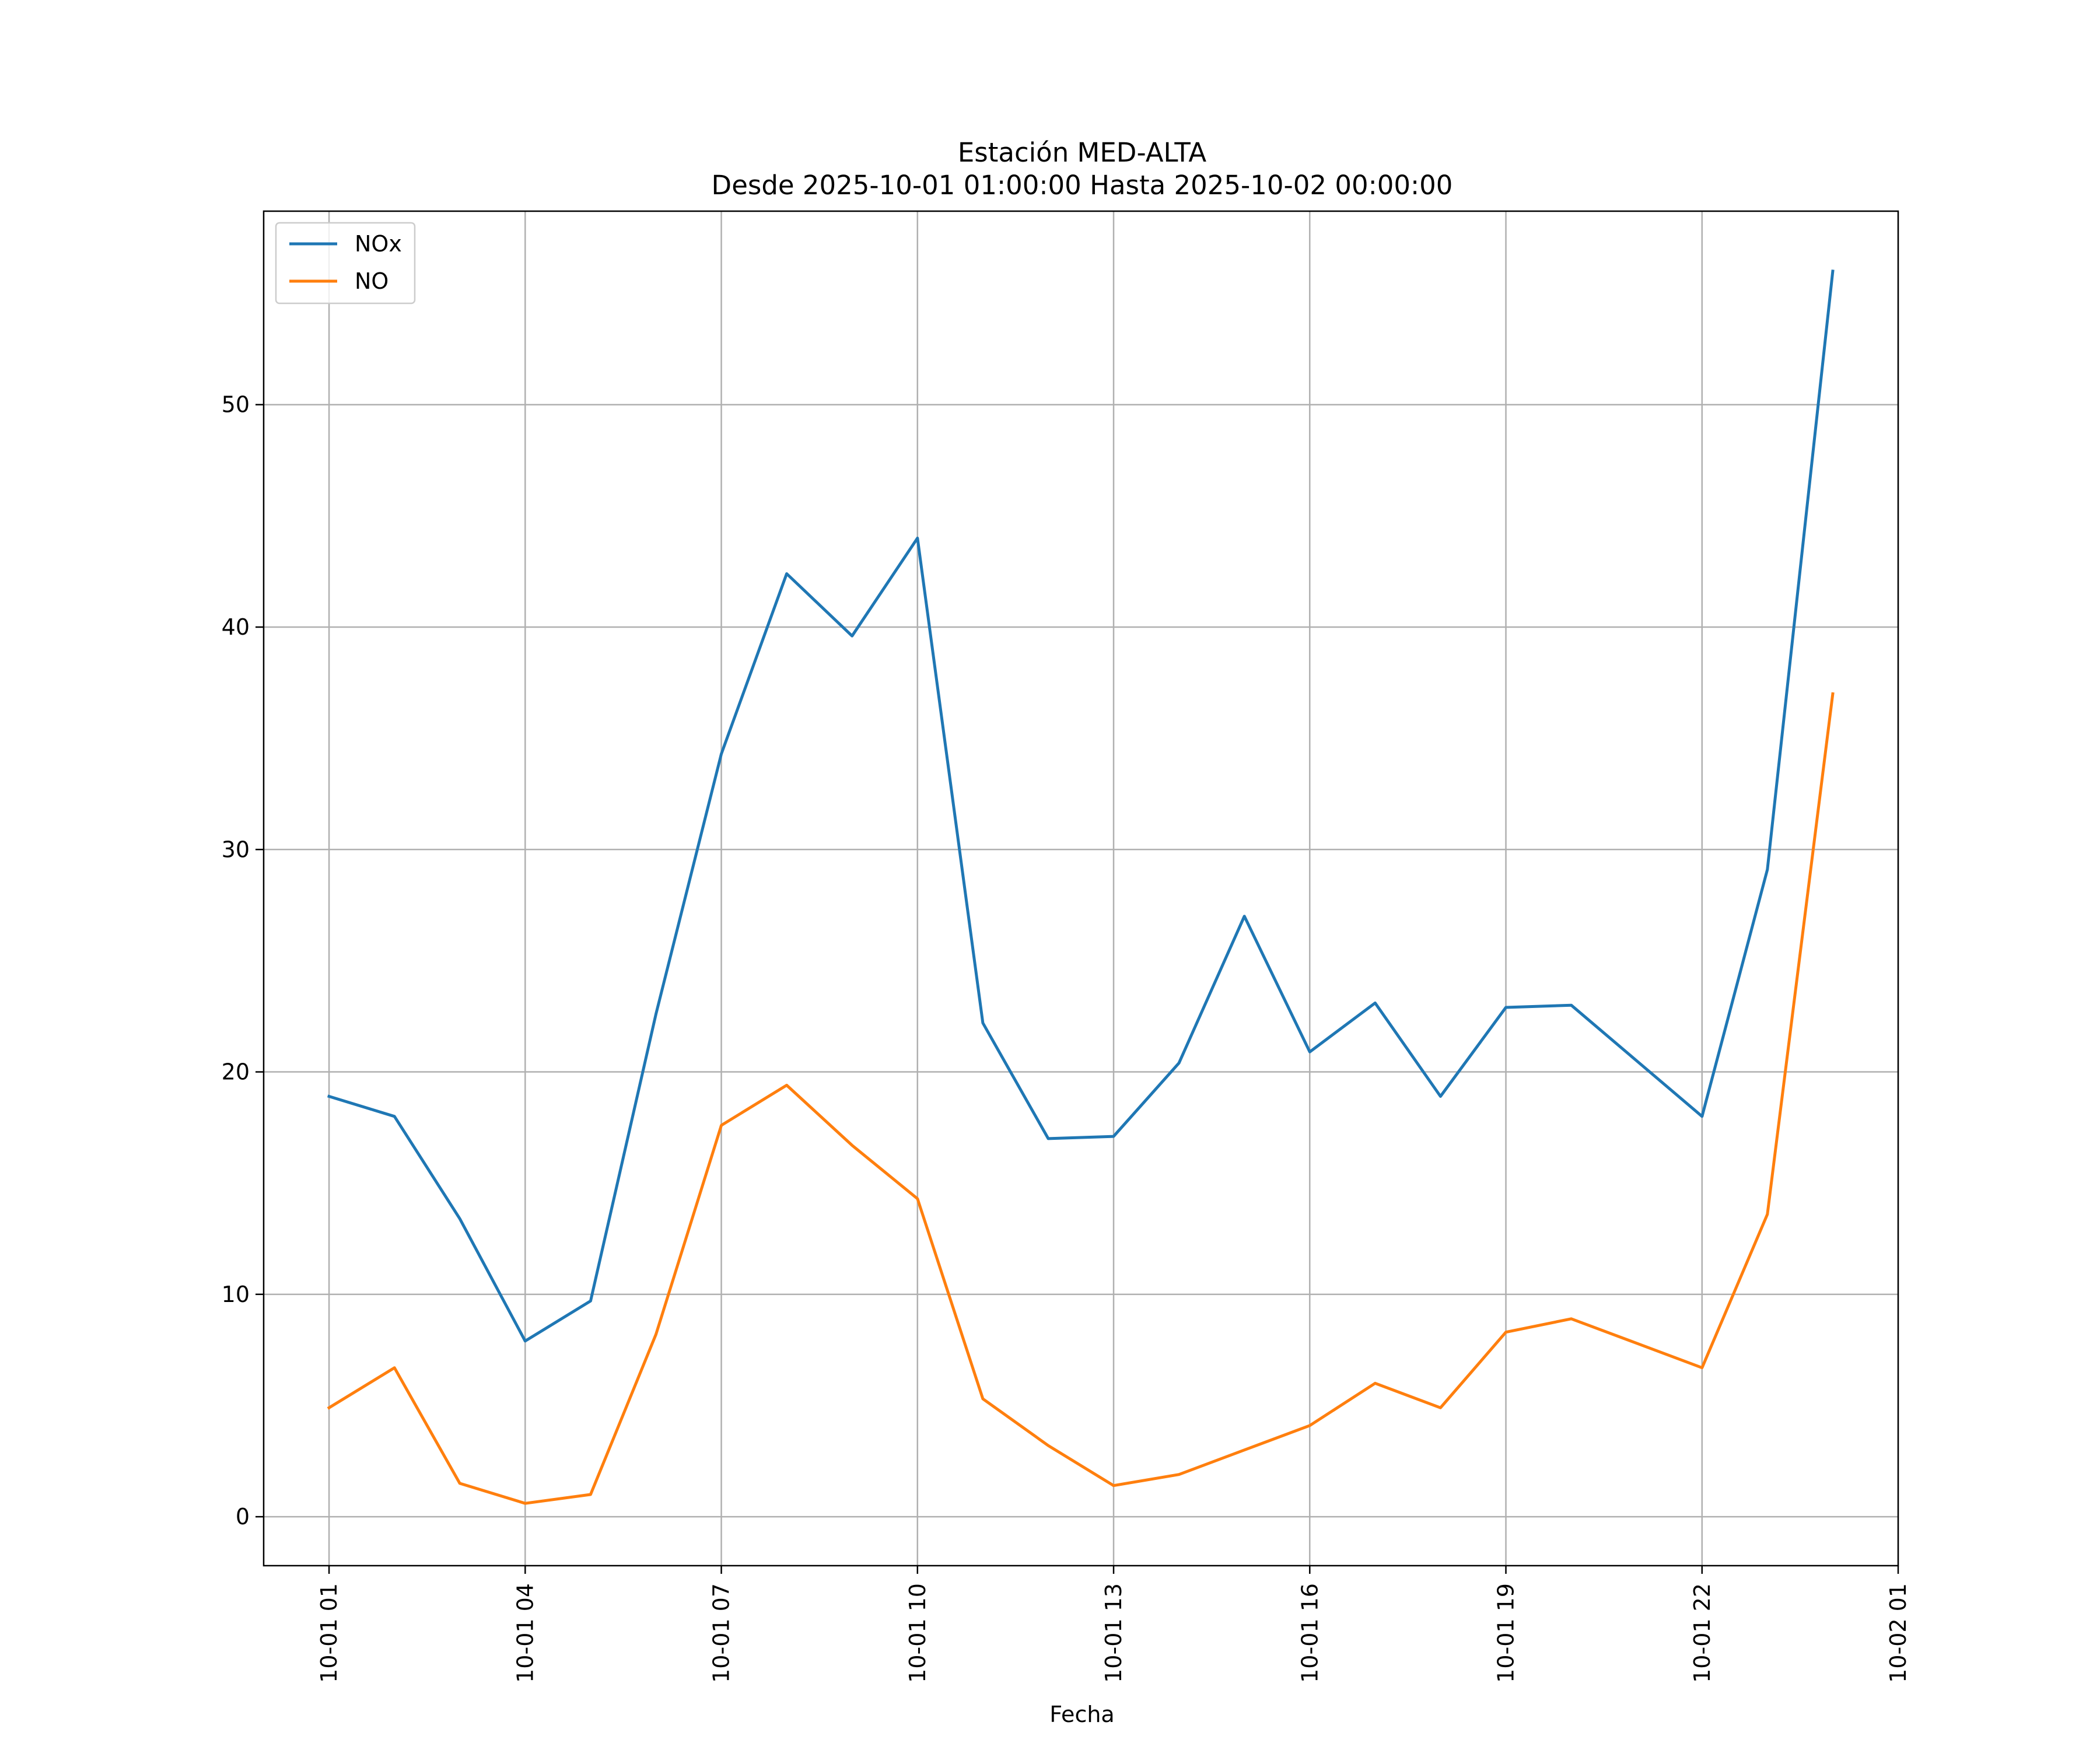 The width and height of the screenshot is (2100, 1750). Describe the element at coordinates (1113, 1633) in the screenshot. I see `x-tick-label: 10-01 13` at that location.